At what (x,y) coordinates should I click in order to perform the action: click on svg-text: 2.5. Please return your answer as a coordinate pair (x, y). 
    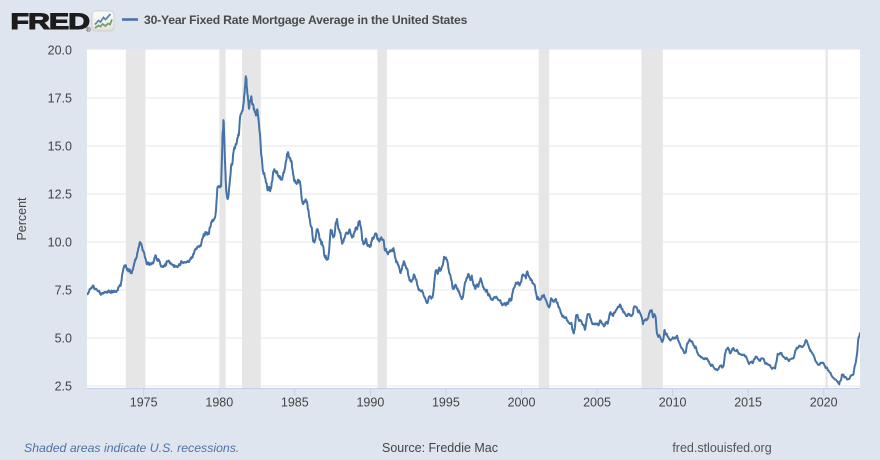
    Looking at the image, I should click on (63, 387).